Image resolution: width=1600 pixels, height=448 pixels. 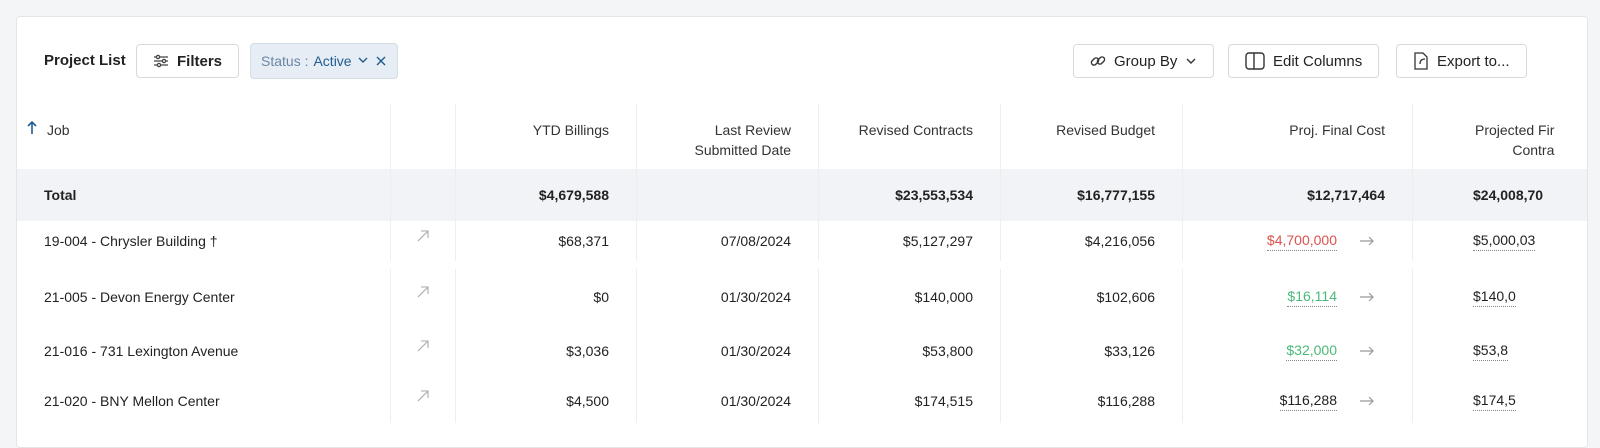 What do you see at coordinates (910, 351) in the screenshot?
I see `table-cell: $53,800` at bounding box center [910, 351].